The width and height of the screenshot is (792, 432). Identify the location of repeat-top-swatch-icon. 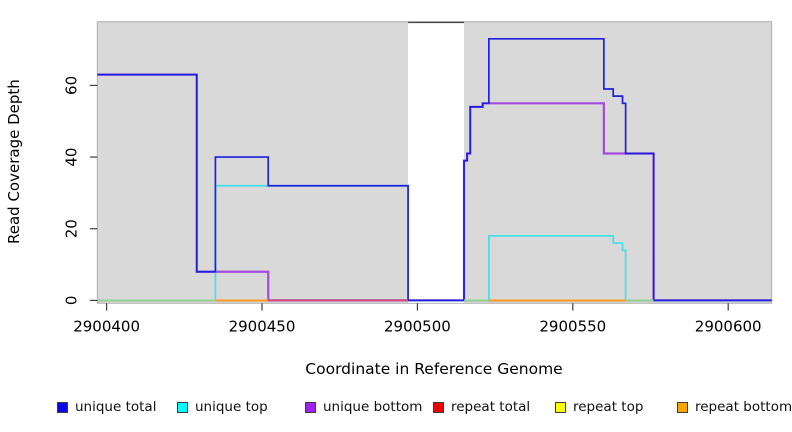
(560, 407).